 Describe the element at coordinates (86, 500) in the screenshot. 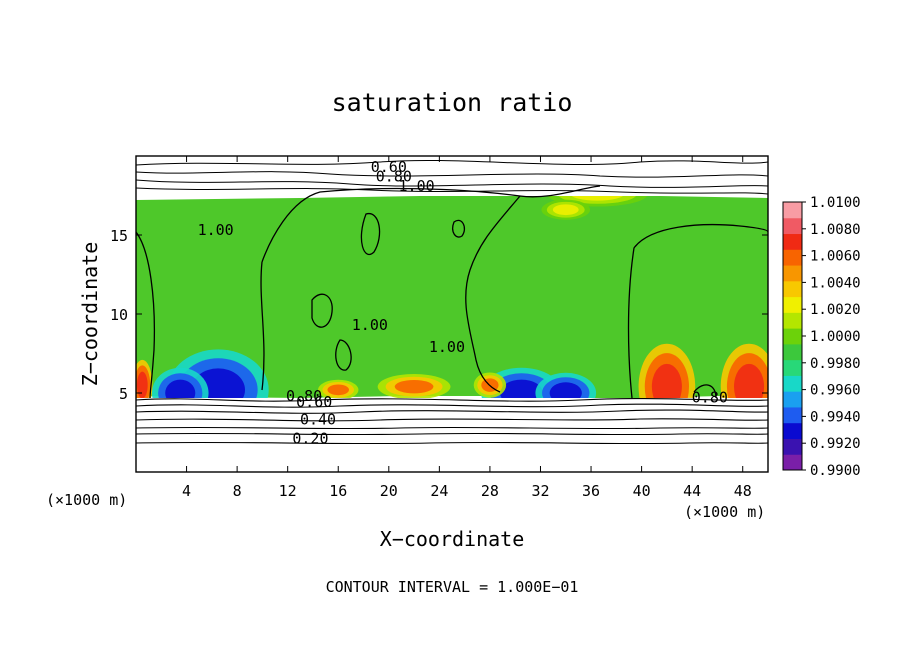

I see `x-unit-left: (×1000 m)` at that location.